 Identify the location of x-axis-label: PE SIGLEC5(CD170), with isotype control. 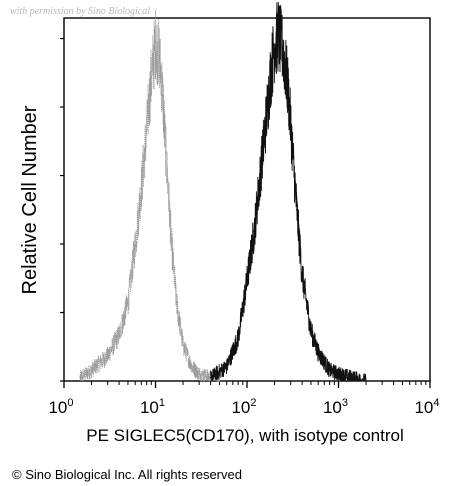
(244, 435).